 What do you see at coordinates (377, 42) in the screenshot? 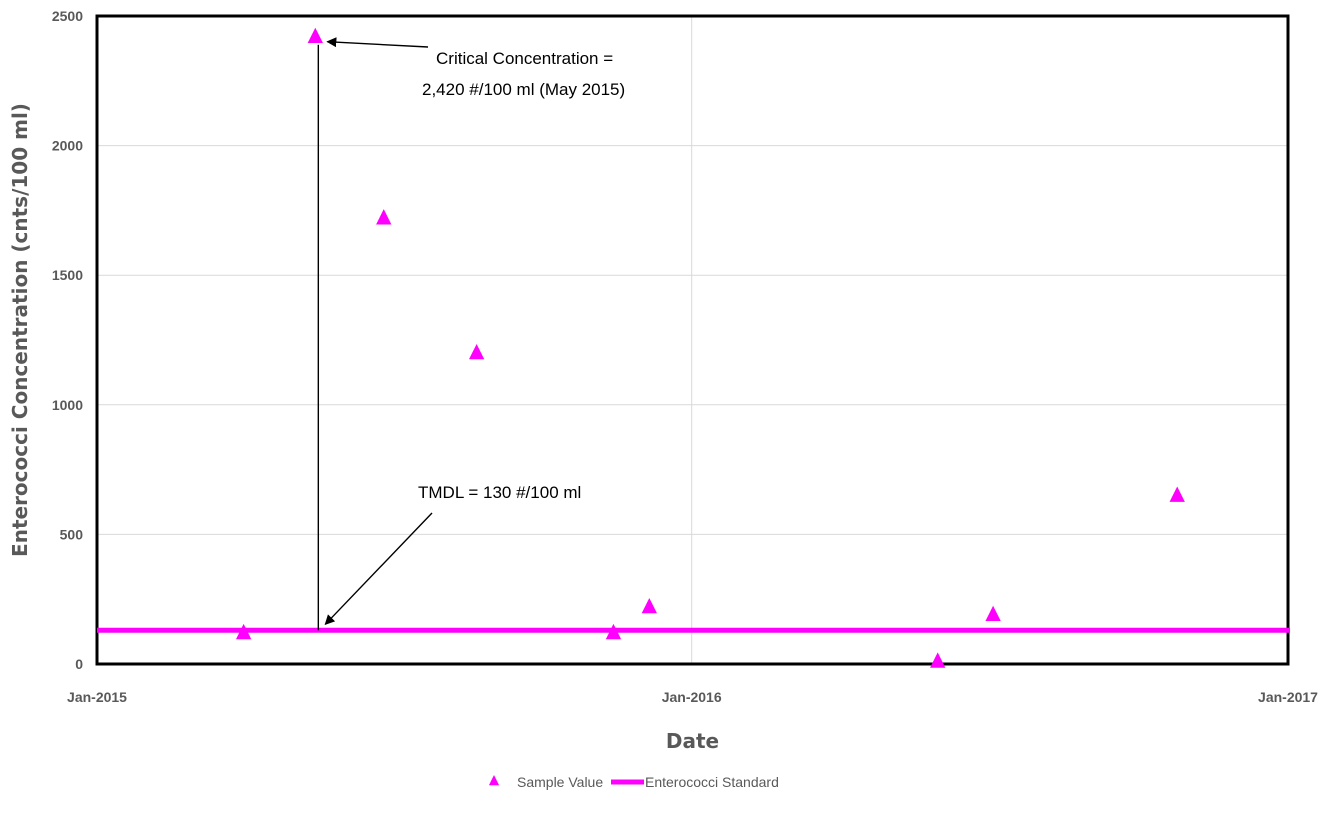
I see `critical-concentration-arrow` at bounding box center [377, 42].